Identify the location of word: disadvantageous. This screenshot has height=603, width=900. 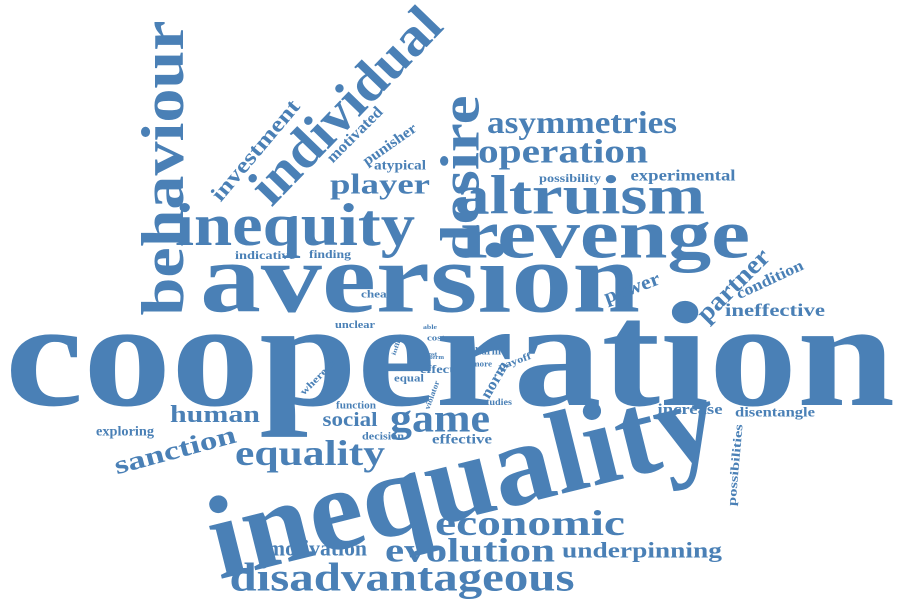
(402, 577).